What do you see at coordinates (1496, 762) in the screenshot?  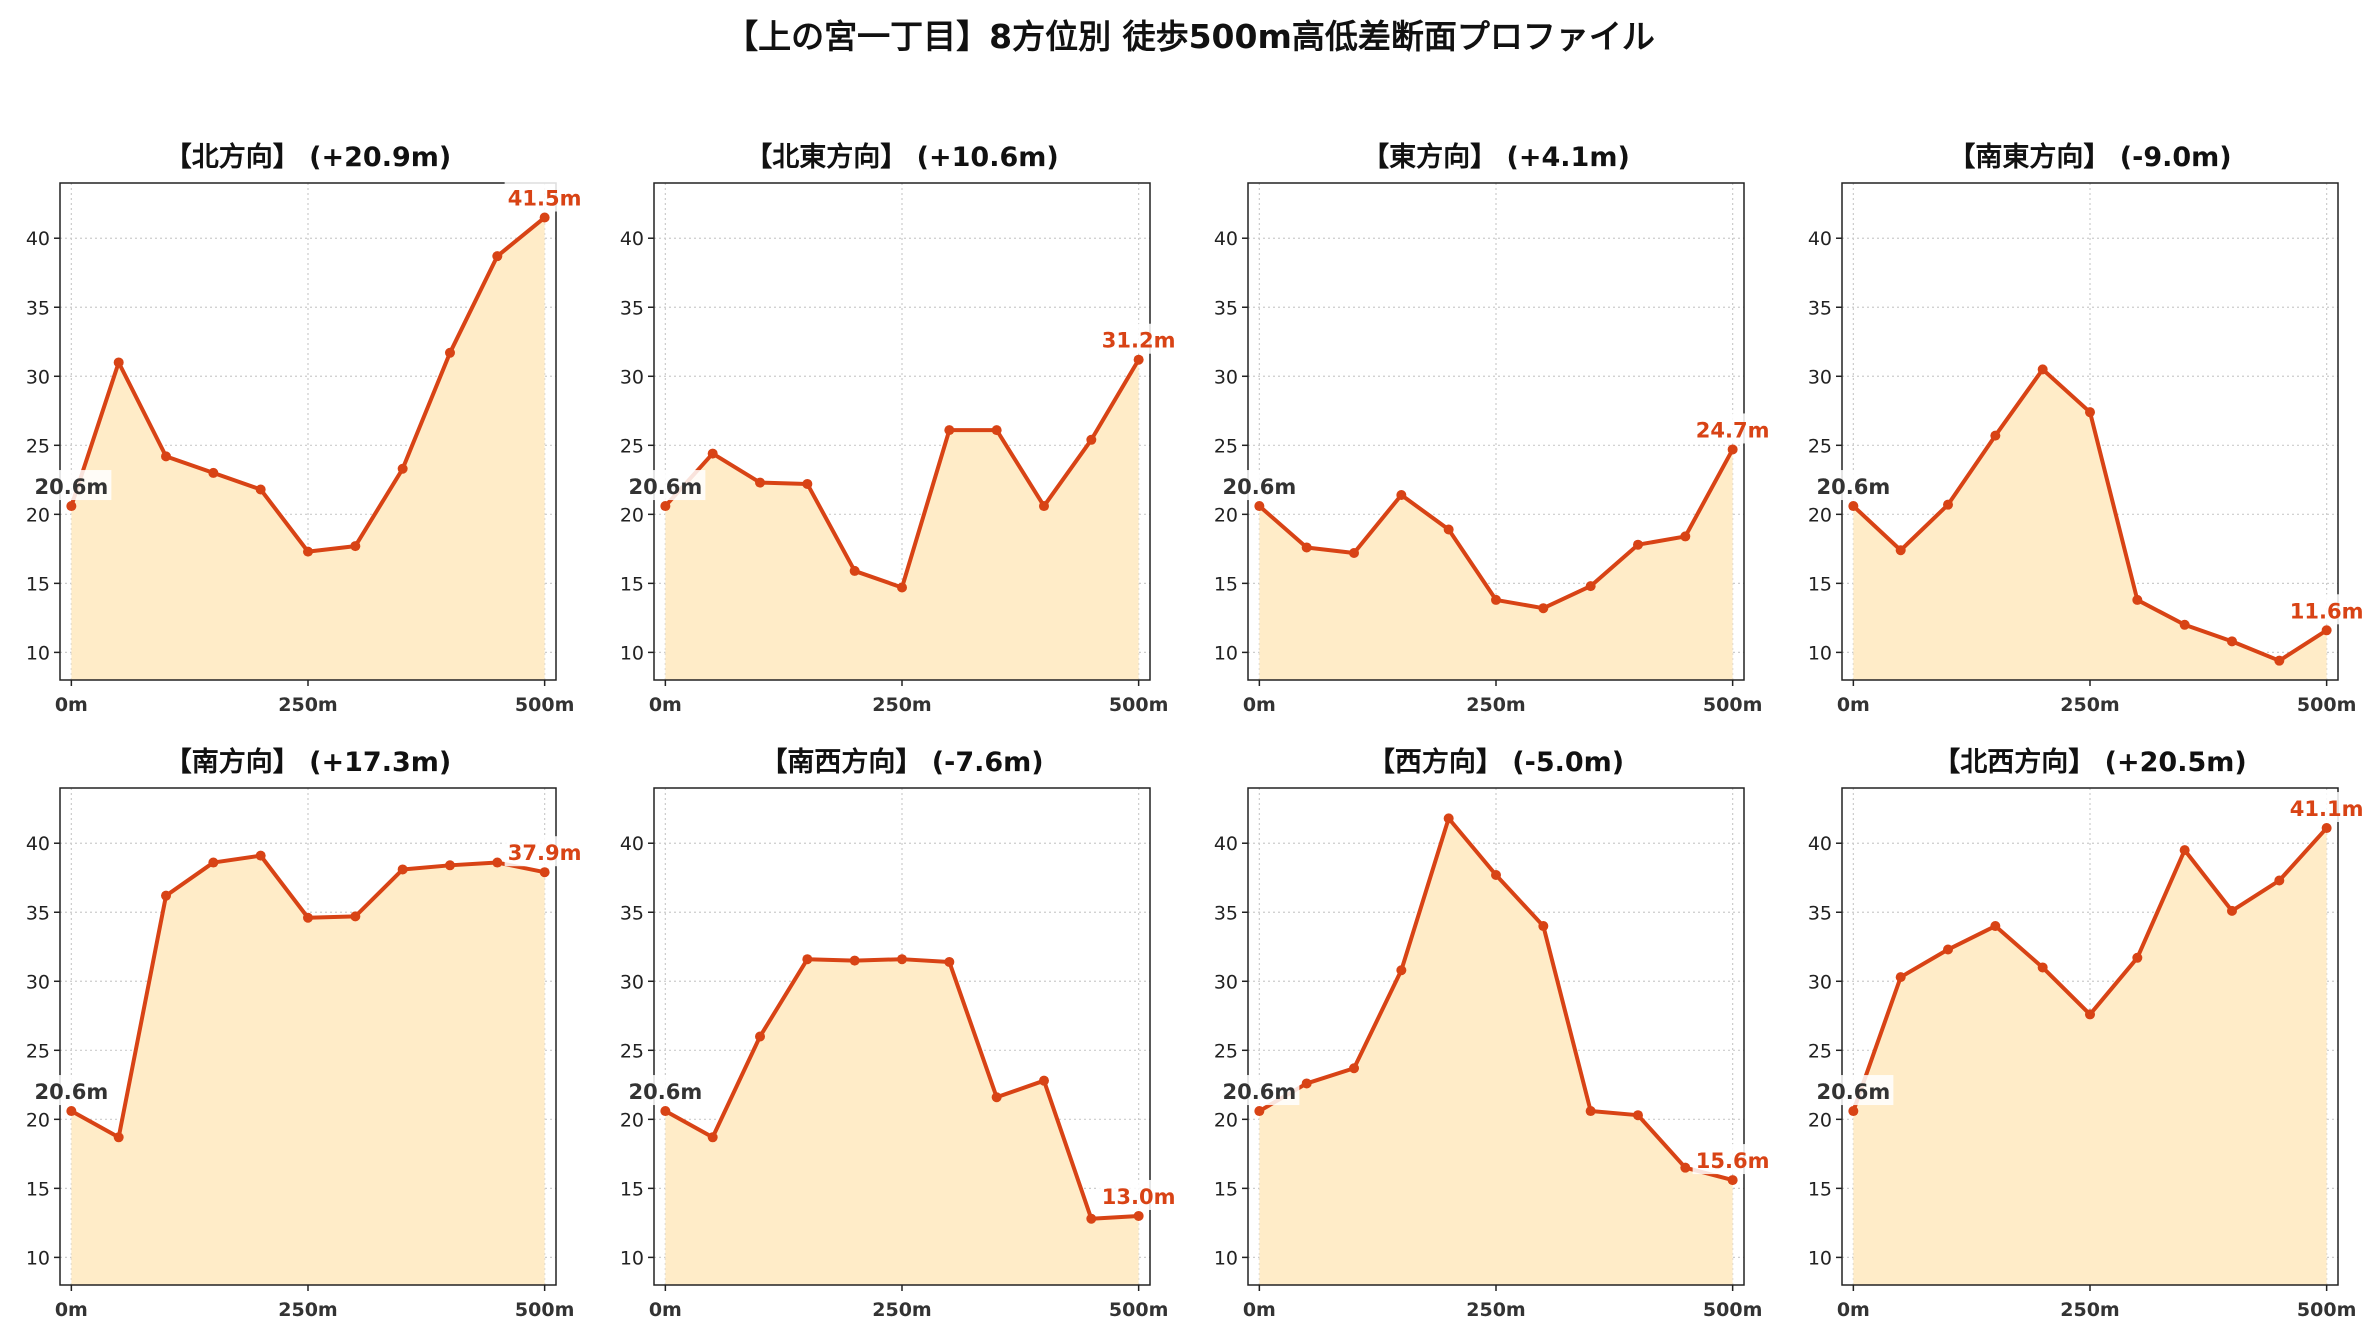 I see `chart-title: 【西方向】 (-5.0m)` at bounding box center [1496, 762].